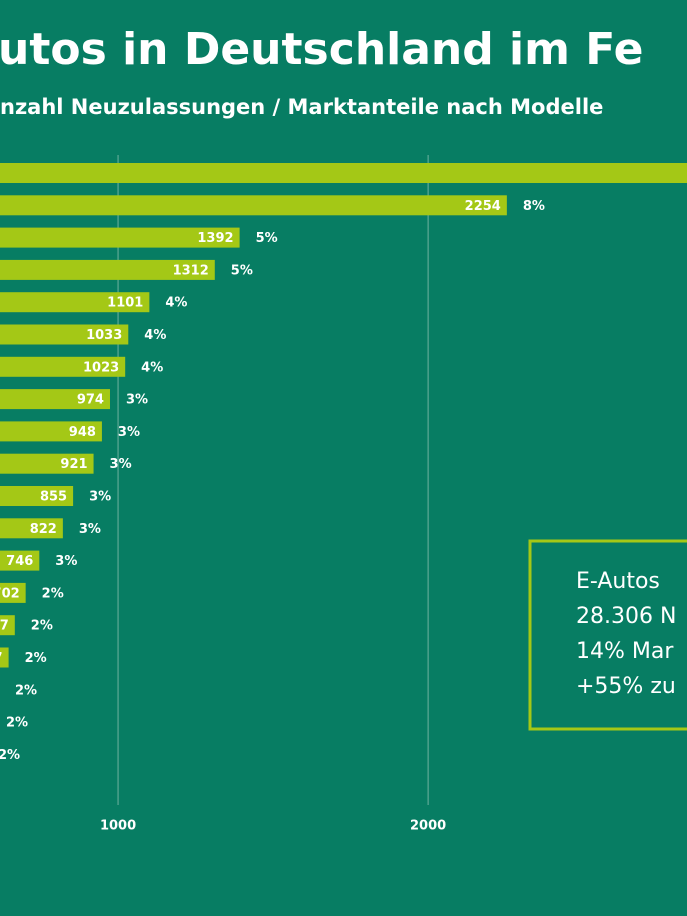 The image size is (687, 916). I want to click on value-label: 1392, so click(215, 238).